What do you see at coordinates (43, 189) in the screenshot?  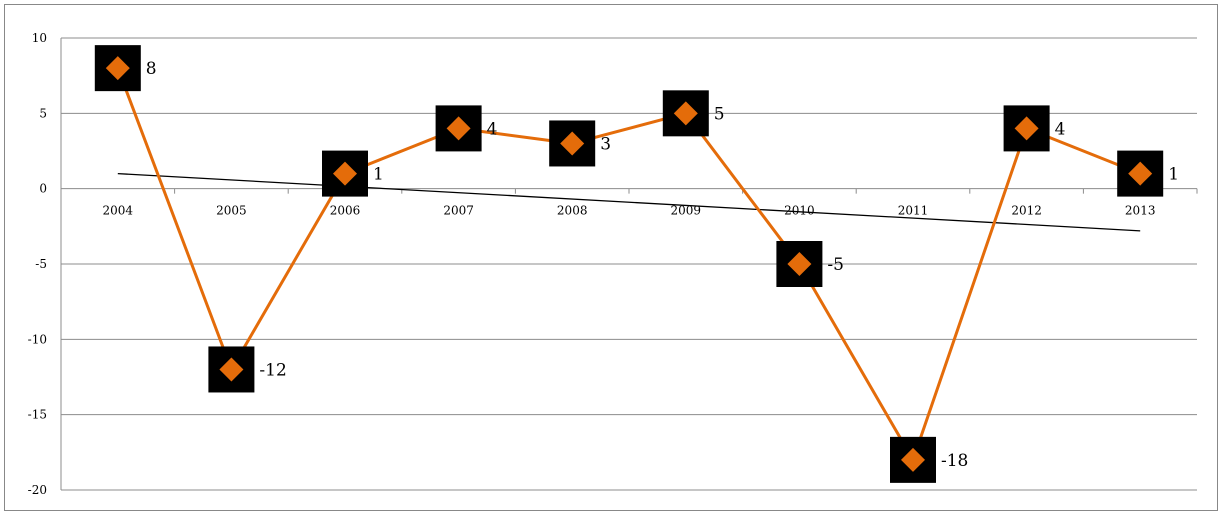 I see `y-tick-label: 0` at bounding box center [43, 189].